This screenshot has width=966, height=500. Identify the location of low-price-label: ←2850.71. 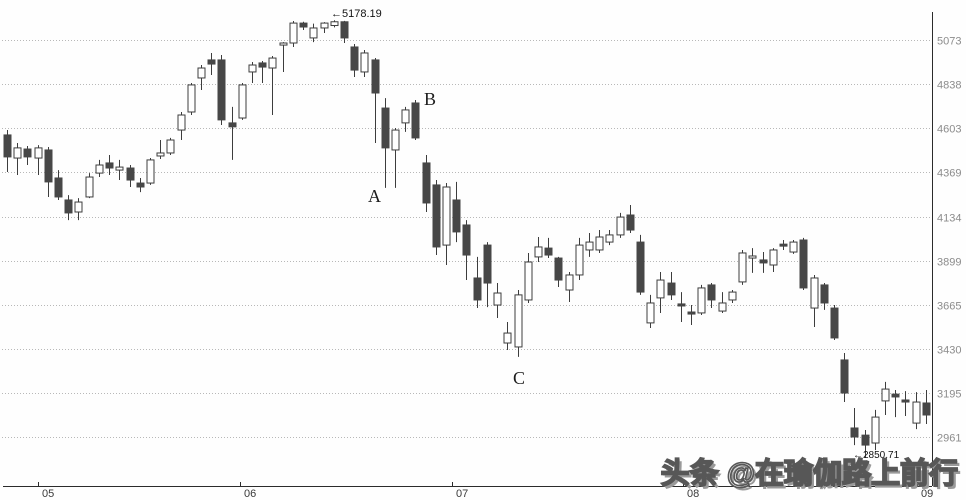
(876, 455).